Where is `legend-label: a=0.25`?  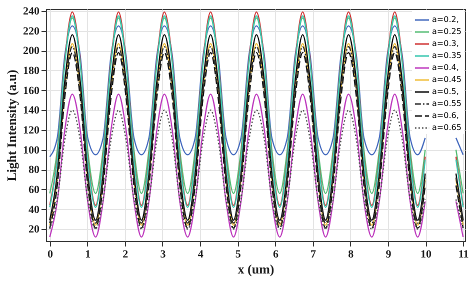 legend-label: a=0.25 is located at coordinates (447, 31).